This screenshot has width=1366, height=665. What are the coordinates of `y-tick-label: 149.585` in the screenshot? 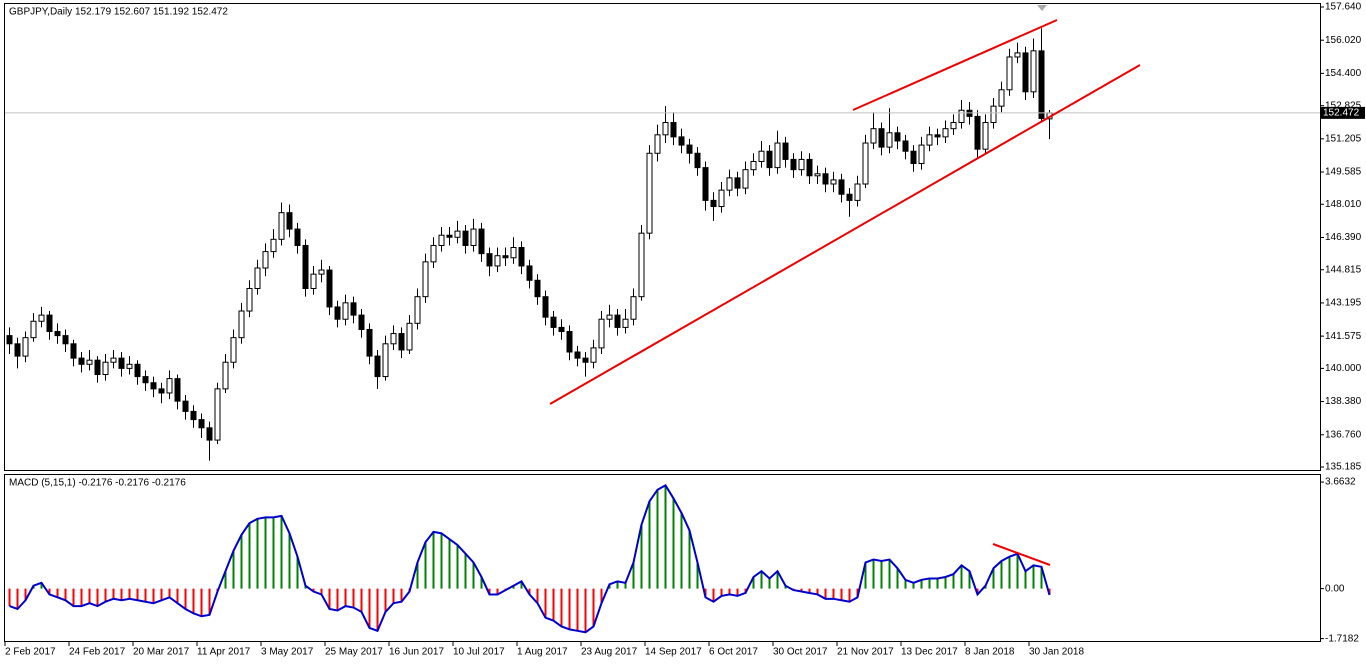 It's located at (1343, 172).